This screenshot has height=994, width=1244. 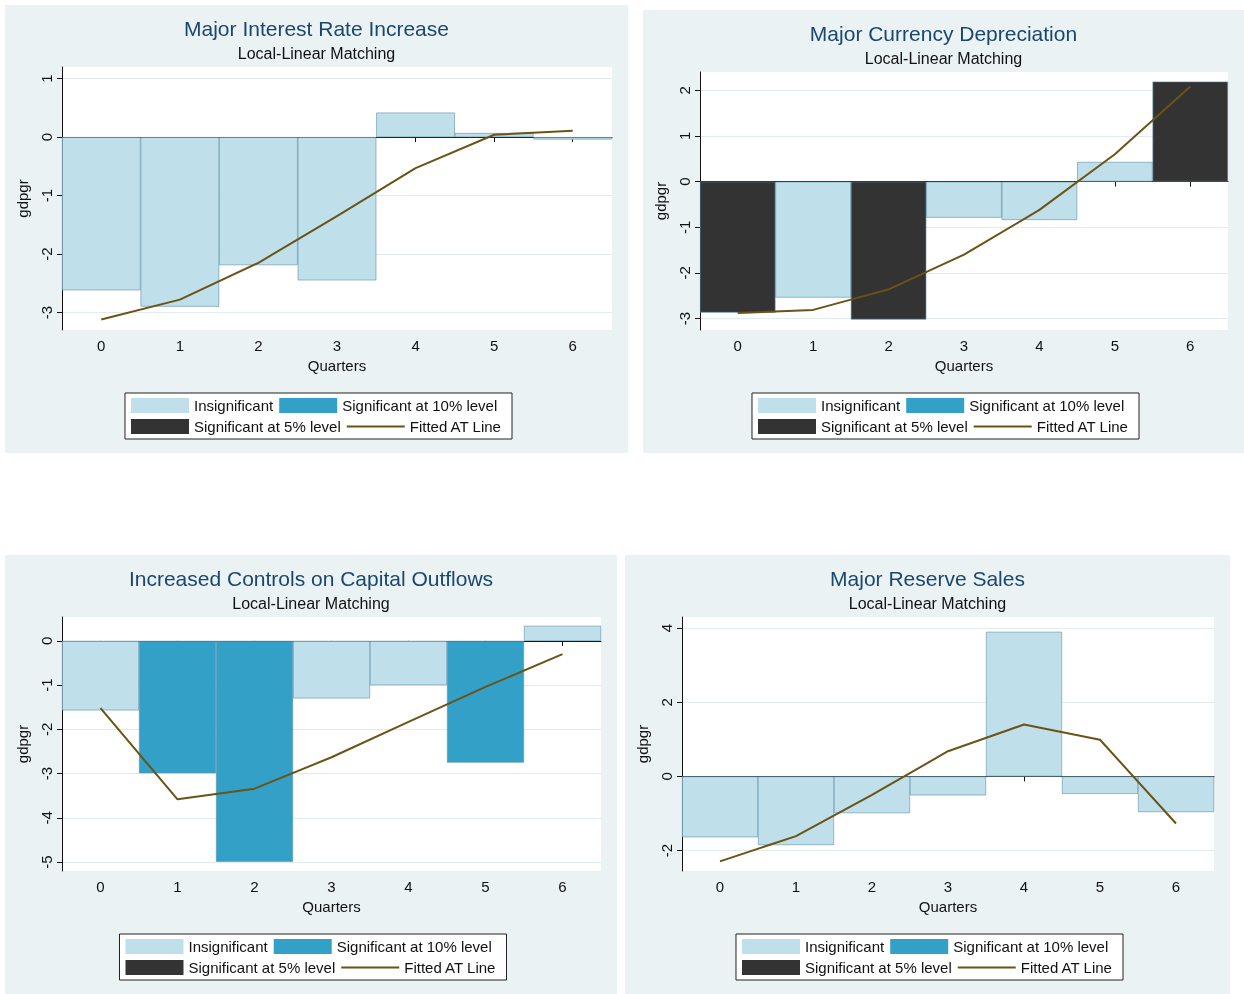 What do you see at coordinates (666, 628) in the screenshot?
I see `y-tick-label: 4` at bounding box center [666, 628].